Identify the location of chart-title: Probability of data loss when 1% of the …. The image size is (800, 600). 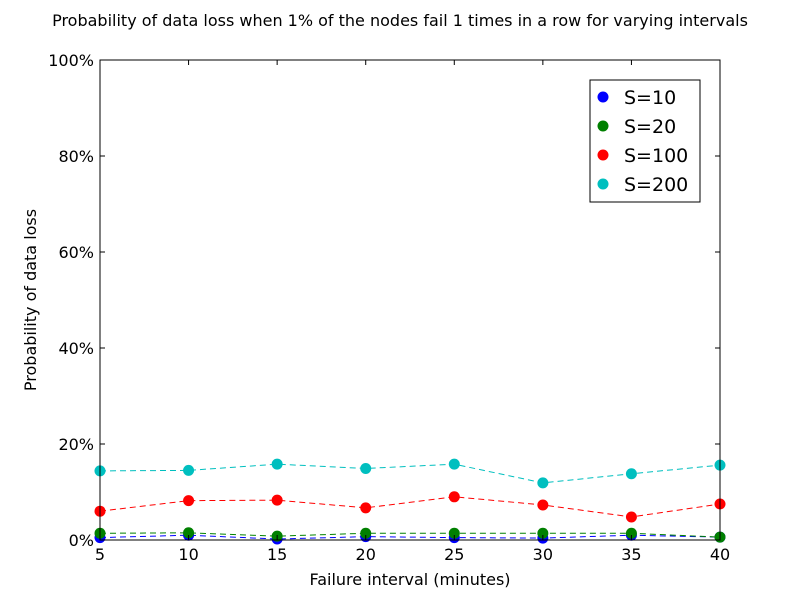
(400, 20).